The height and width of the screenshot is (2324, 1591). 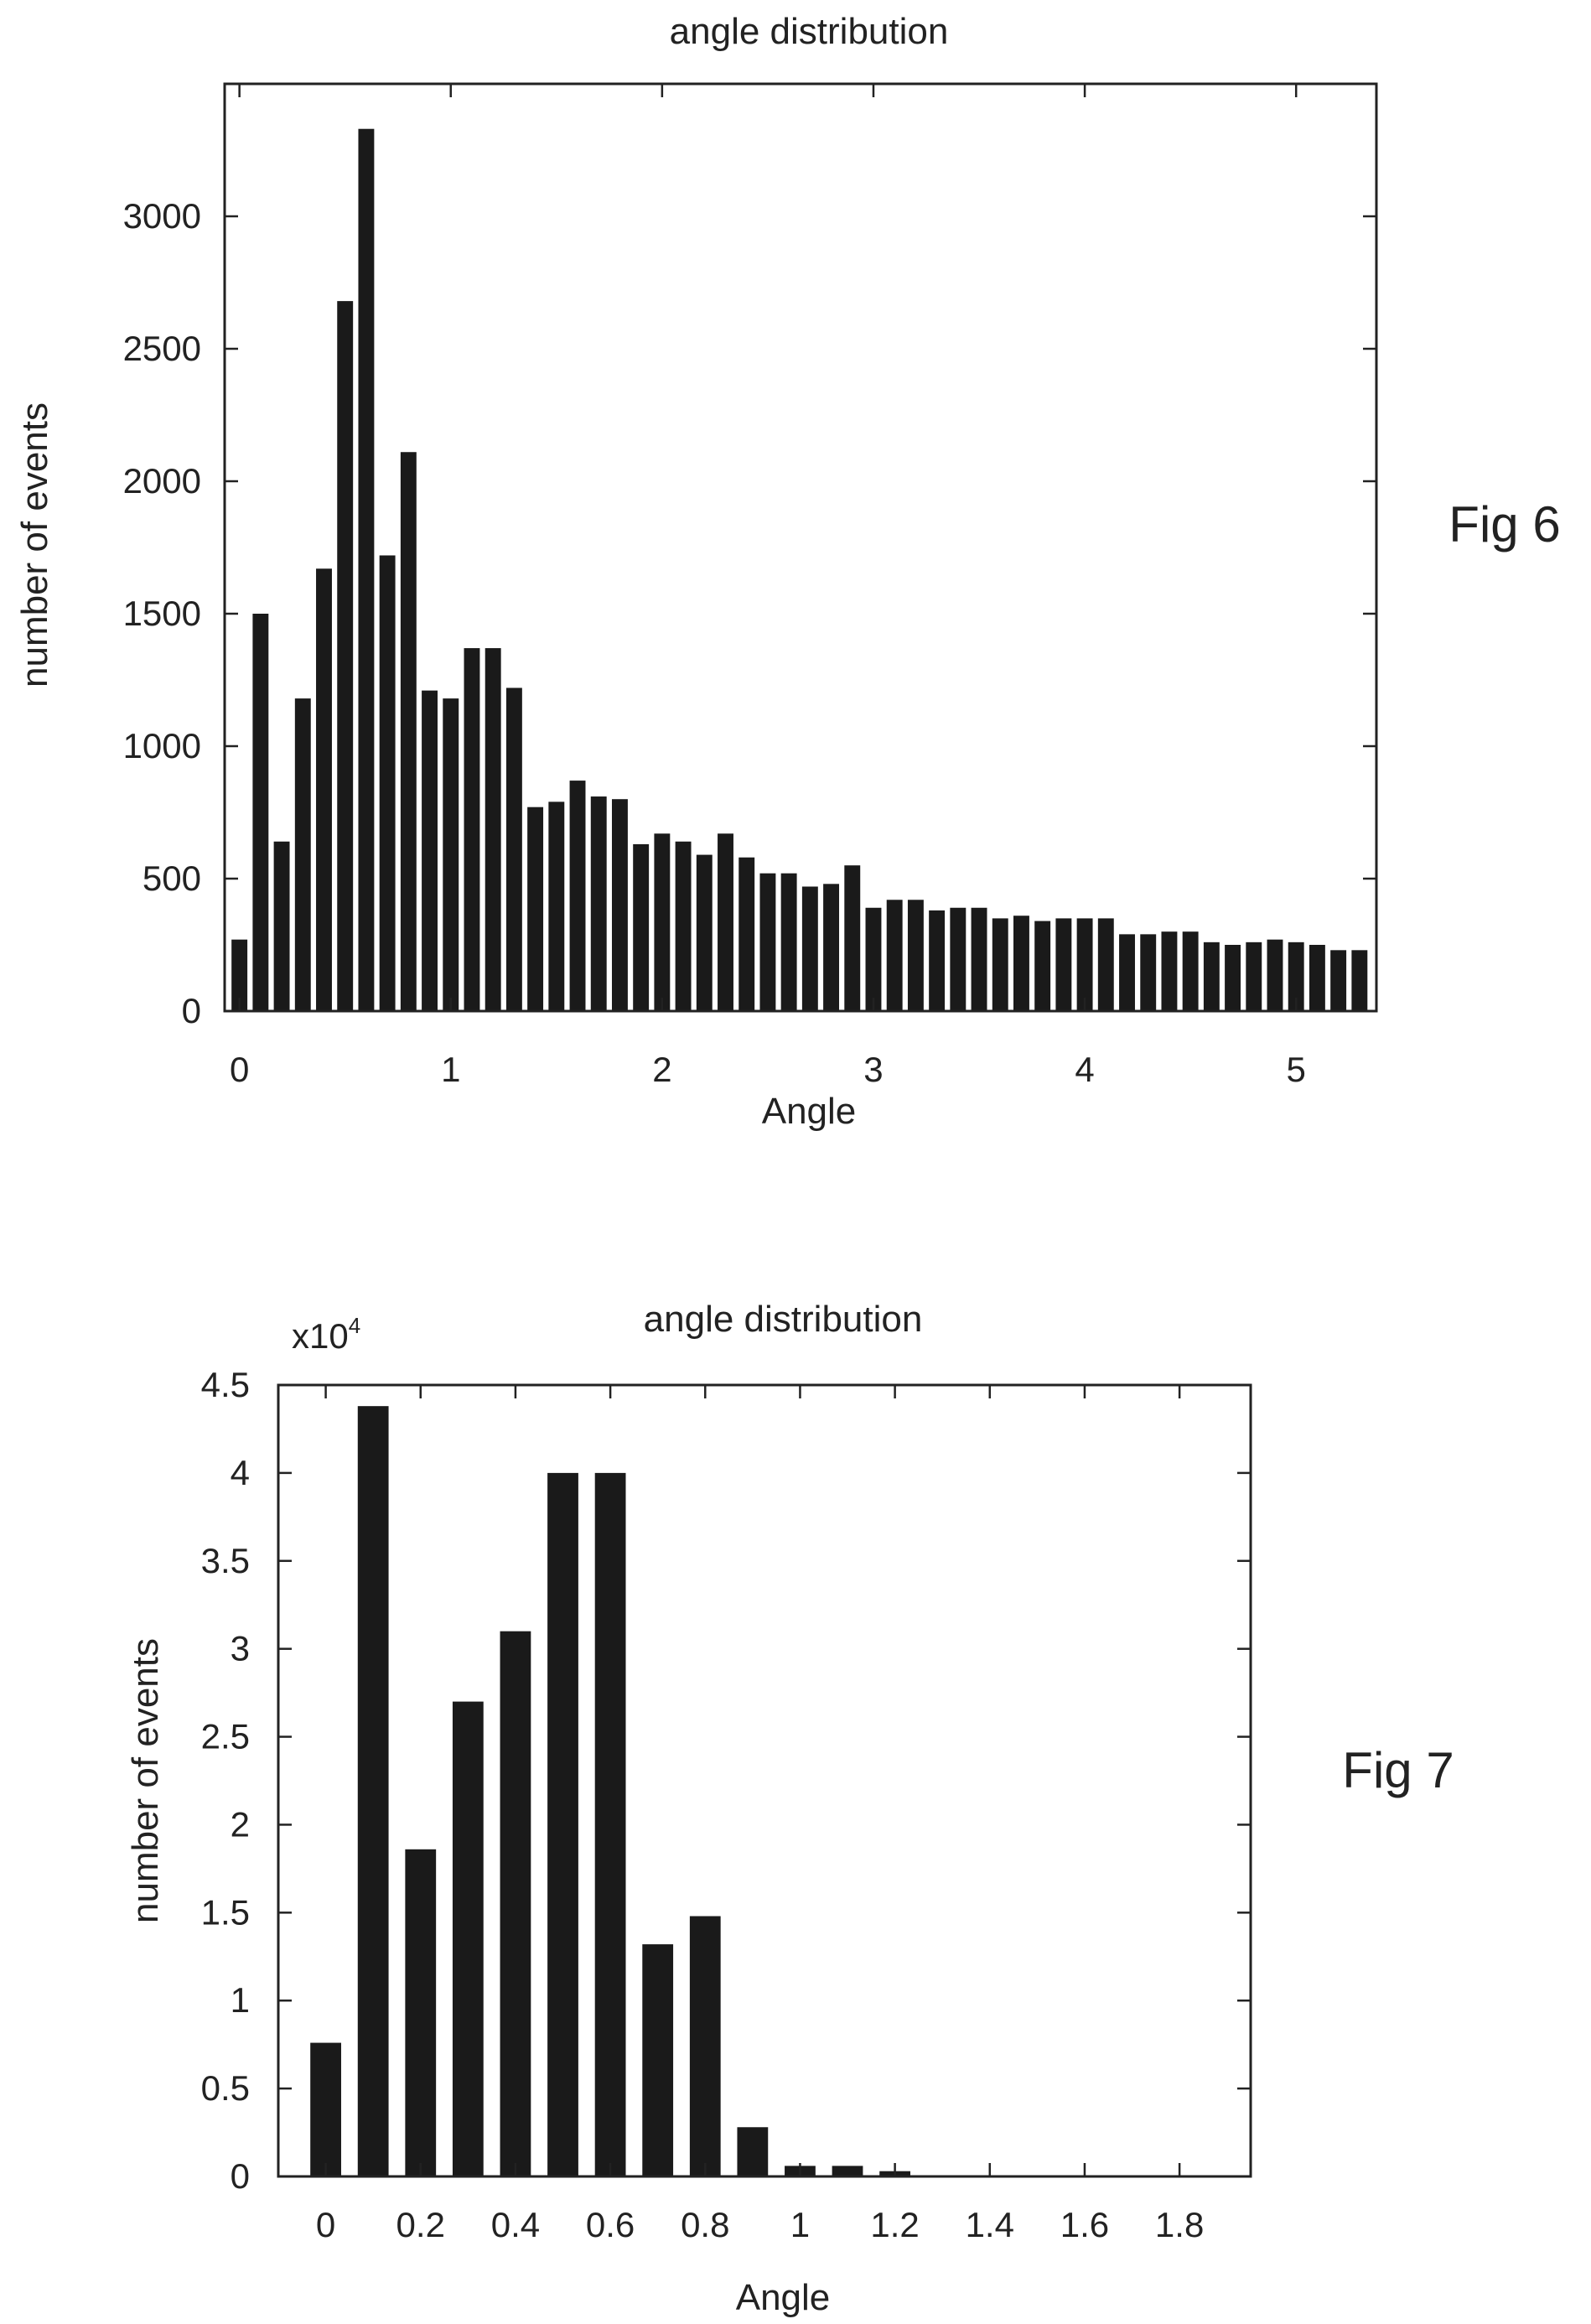 I want to click on y-tick-label: 3.5, so click(x=225, y=1560).